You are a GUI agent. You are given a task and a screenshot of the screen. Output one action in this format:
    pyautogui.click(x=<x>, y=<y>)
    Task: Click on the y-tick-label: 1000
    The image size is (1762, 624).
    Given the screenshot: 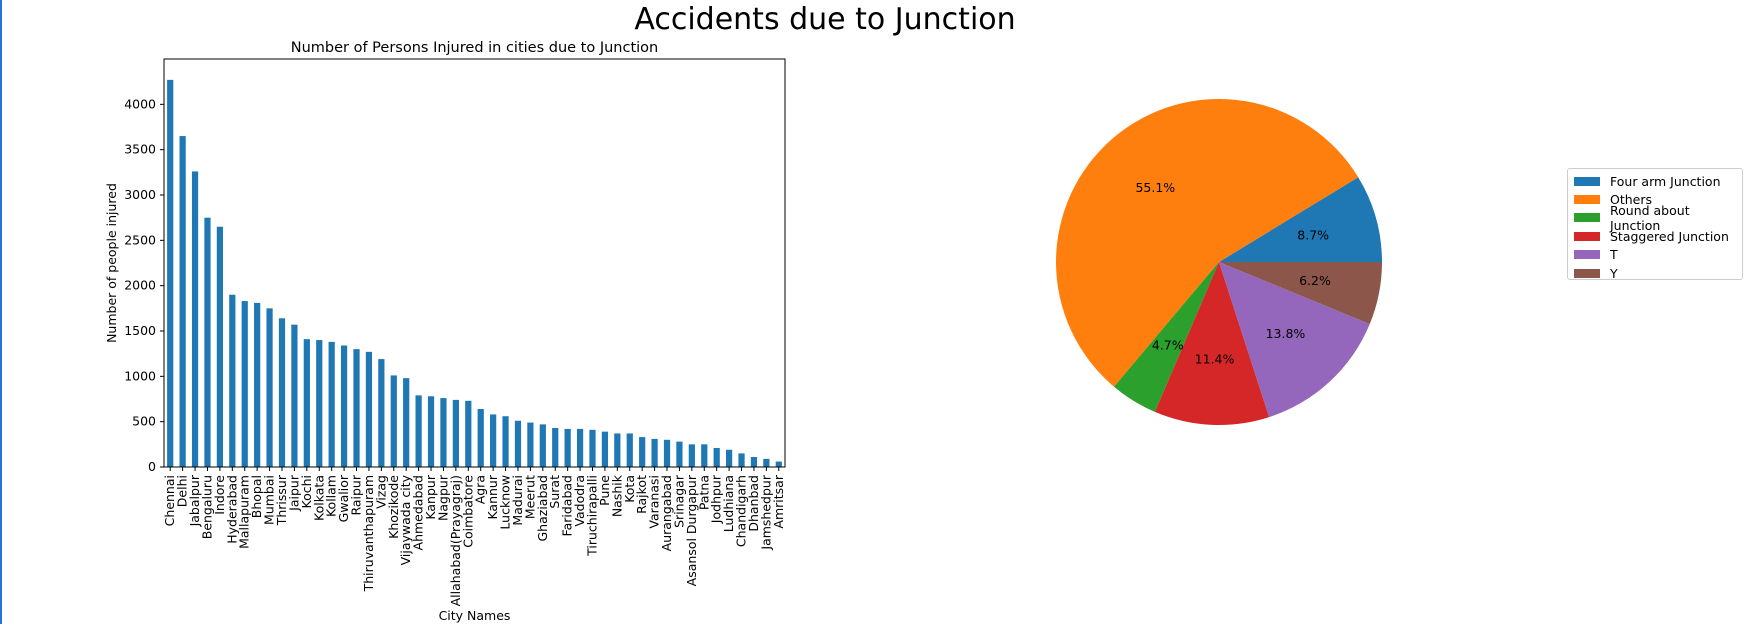 What is the action you would take?
    pyautogui.click(x=140, y=375)
    